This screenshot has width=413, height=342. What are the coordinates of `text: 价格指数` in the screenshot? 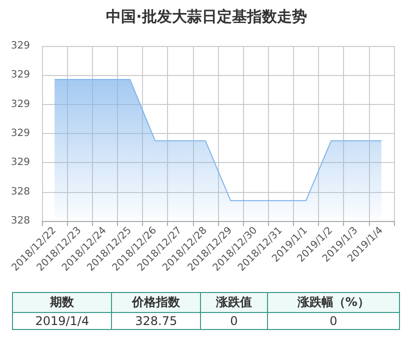 It's located at (156, 302).